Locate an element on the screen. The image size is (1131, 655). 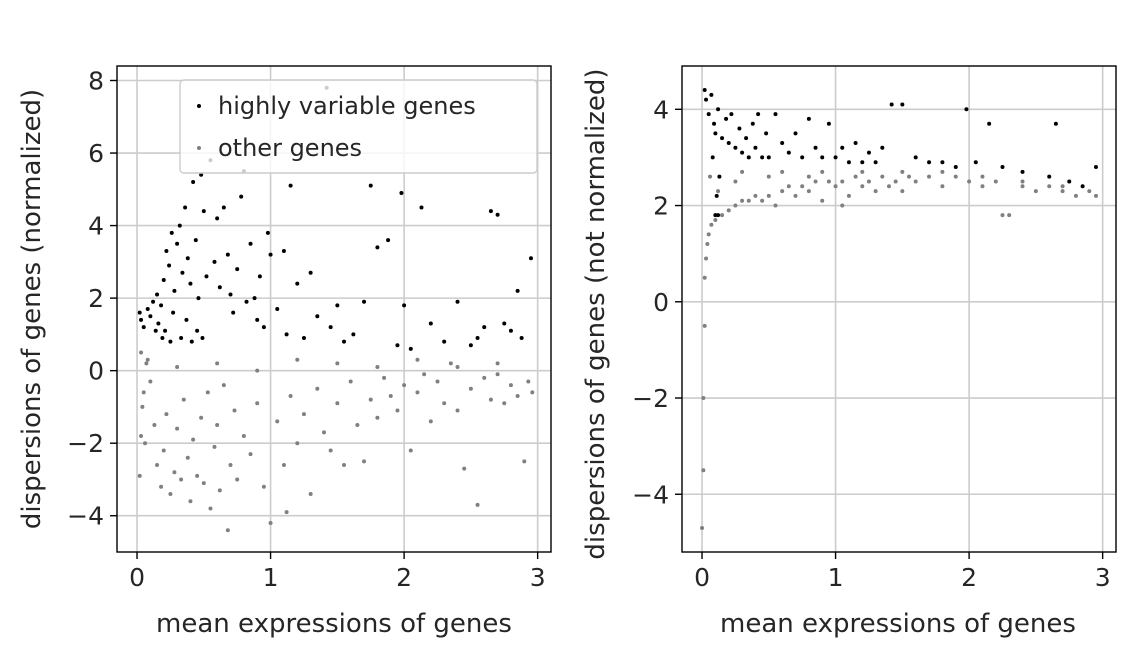
left-y-tick-label: 8 is located at coordinates (96, 81).